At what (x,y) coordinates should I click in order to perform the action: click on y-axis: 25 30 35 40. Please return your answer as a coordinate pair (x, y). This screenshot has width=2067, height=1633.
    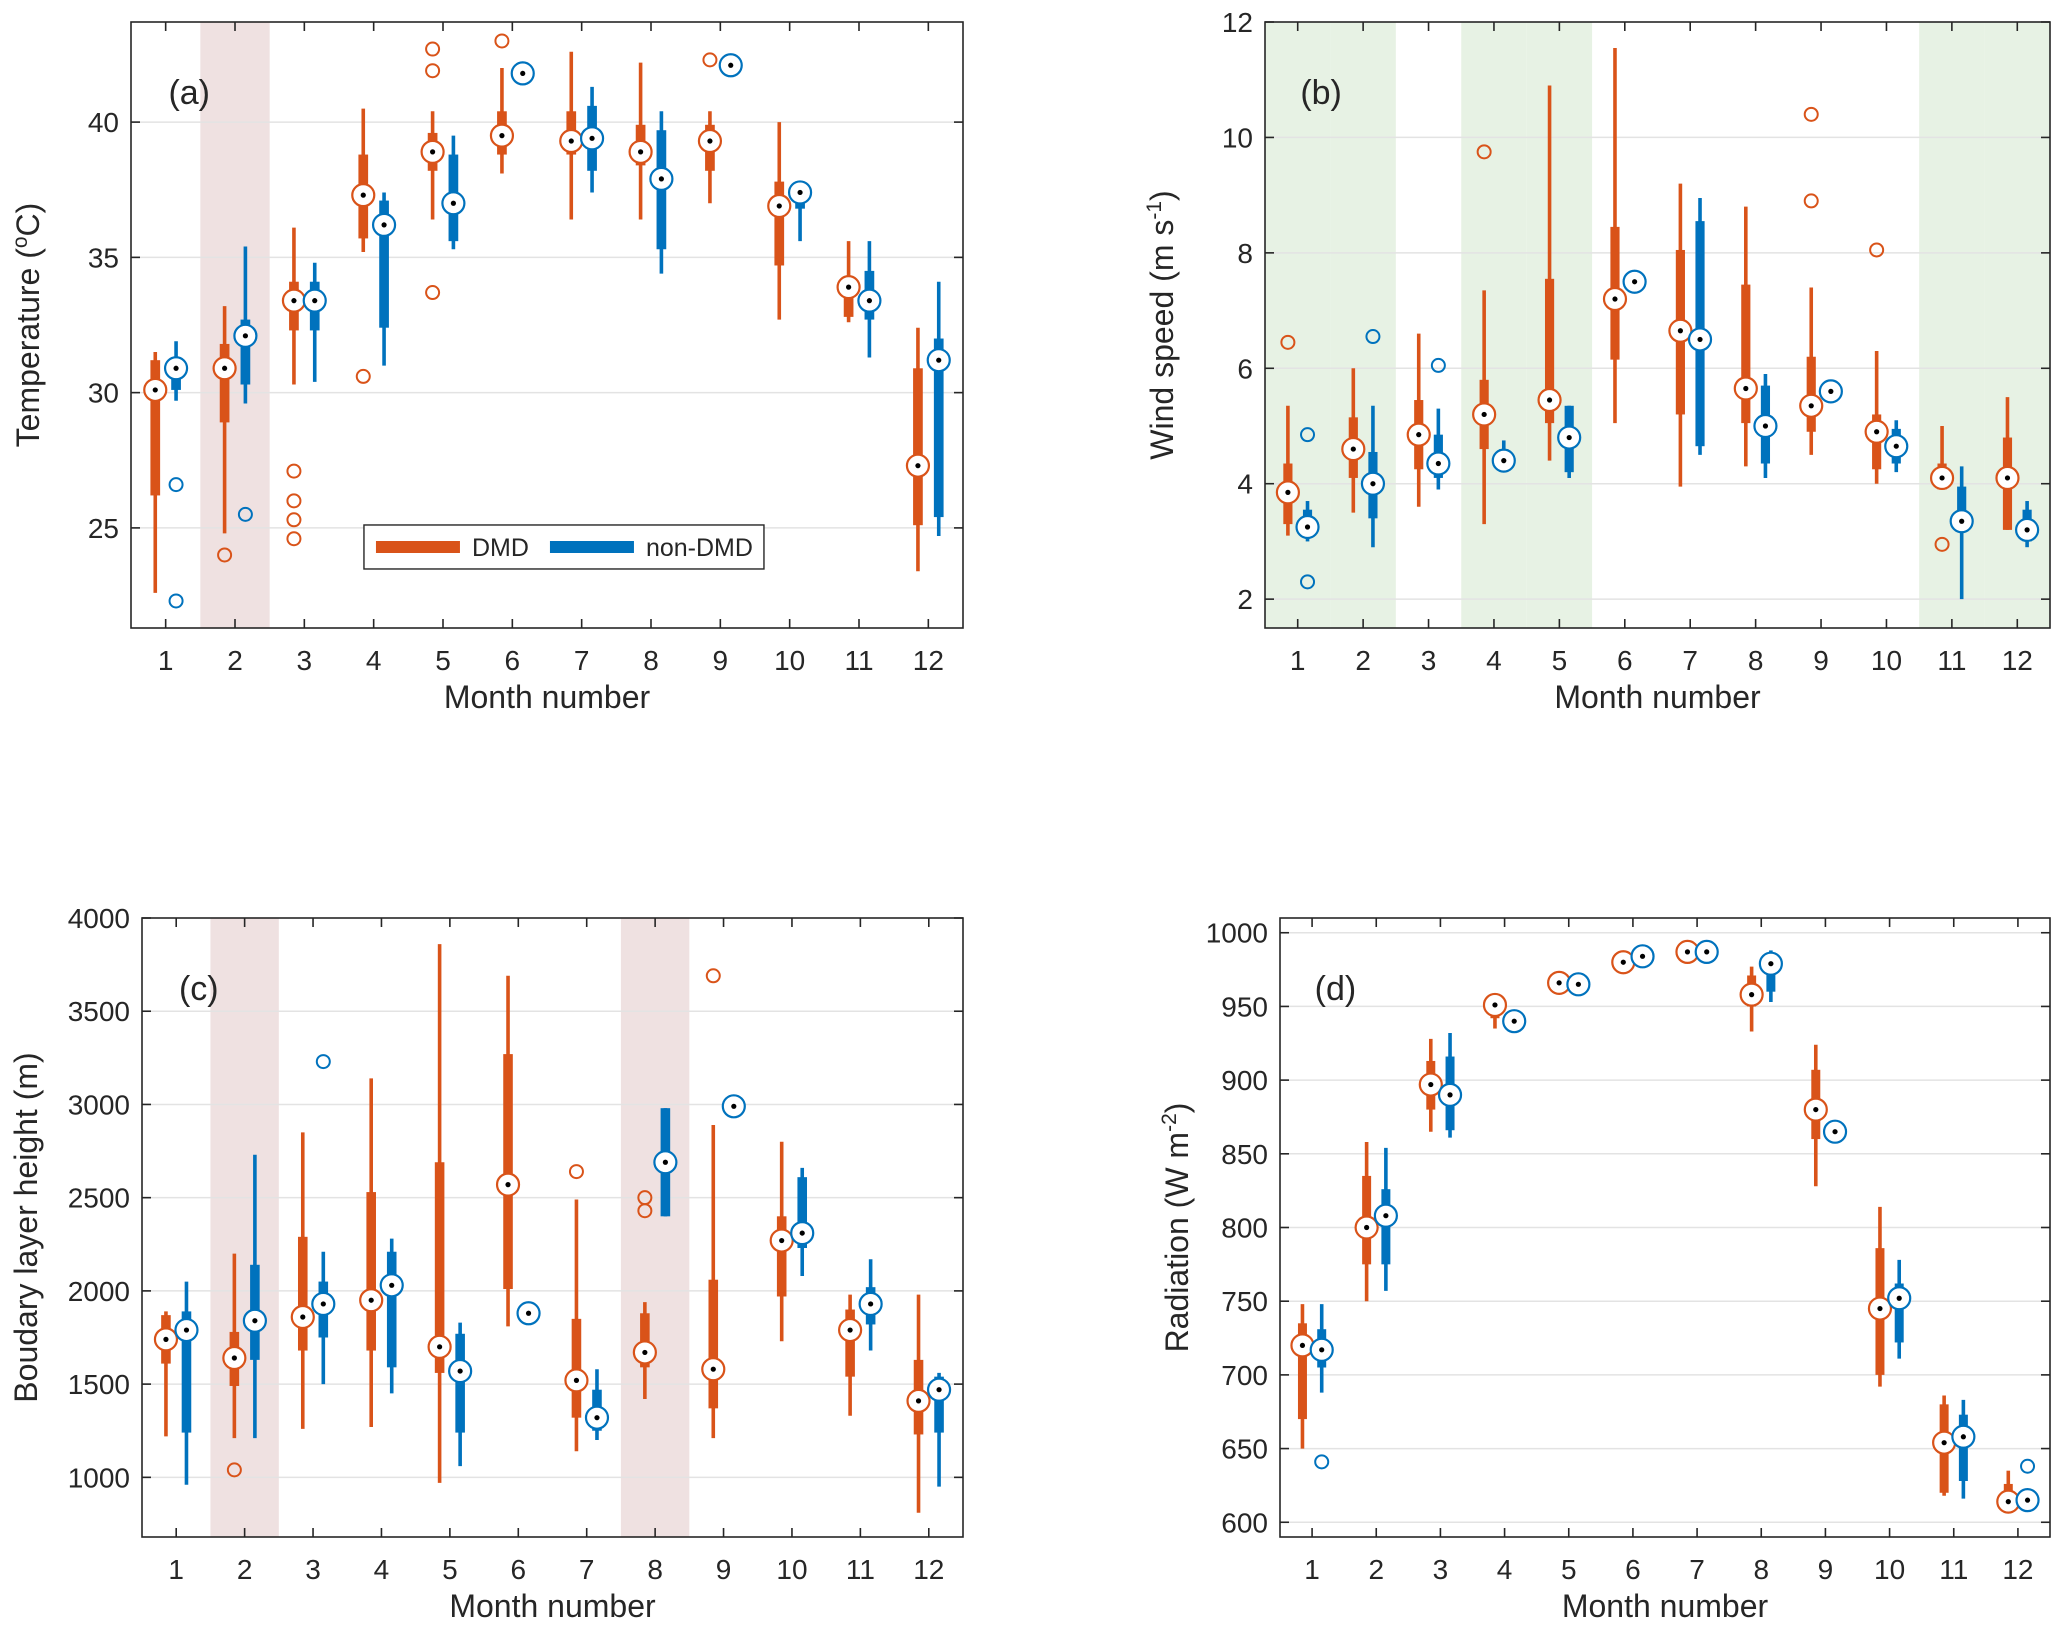
    Looking at the image, I should click on (525, 325).